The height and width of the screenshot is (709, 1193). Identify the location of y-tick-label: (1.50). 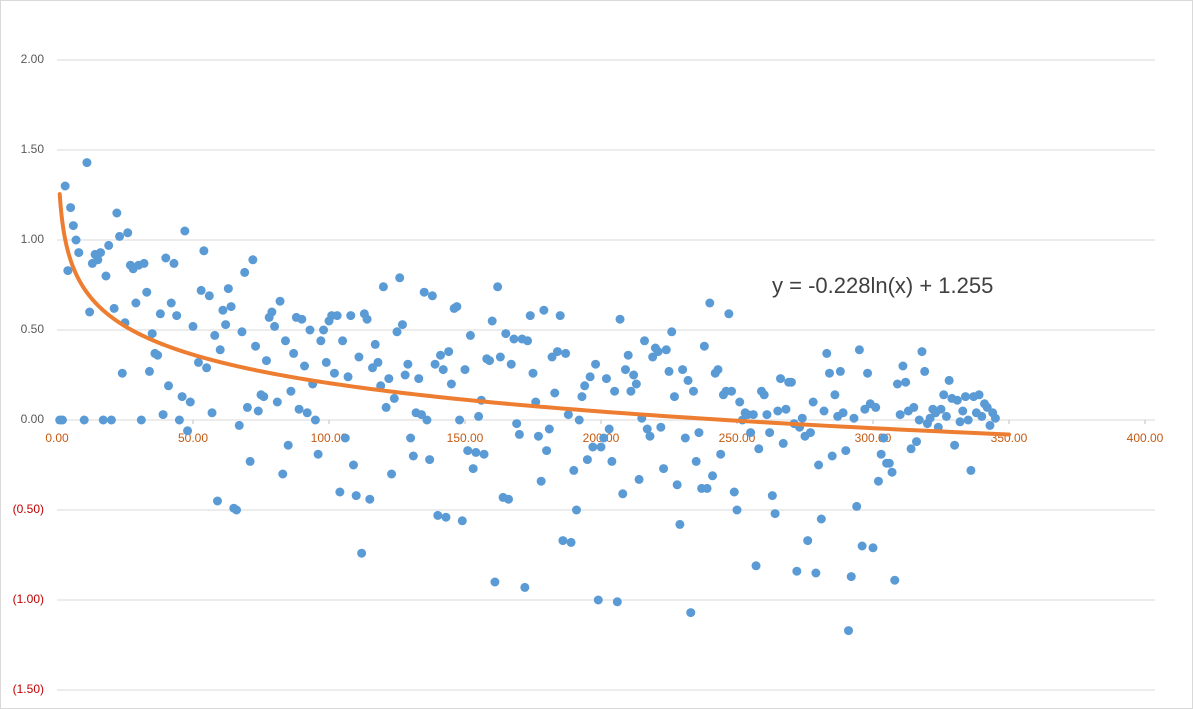
(28, 689).